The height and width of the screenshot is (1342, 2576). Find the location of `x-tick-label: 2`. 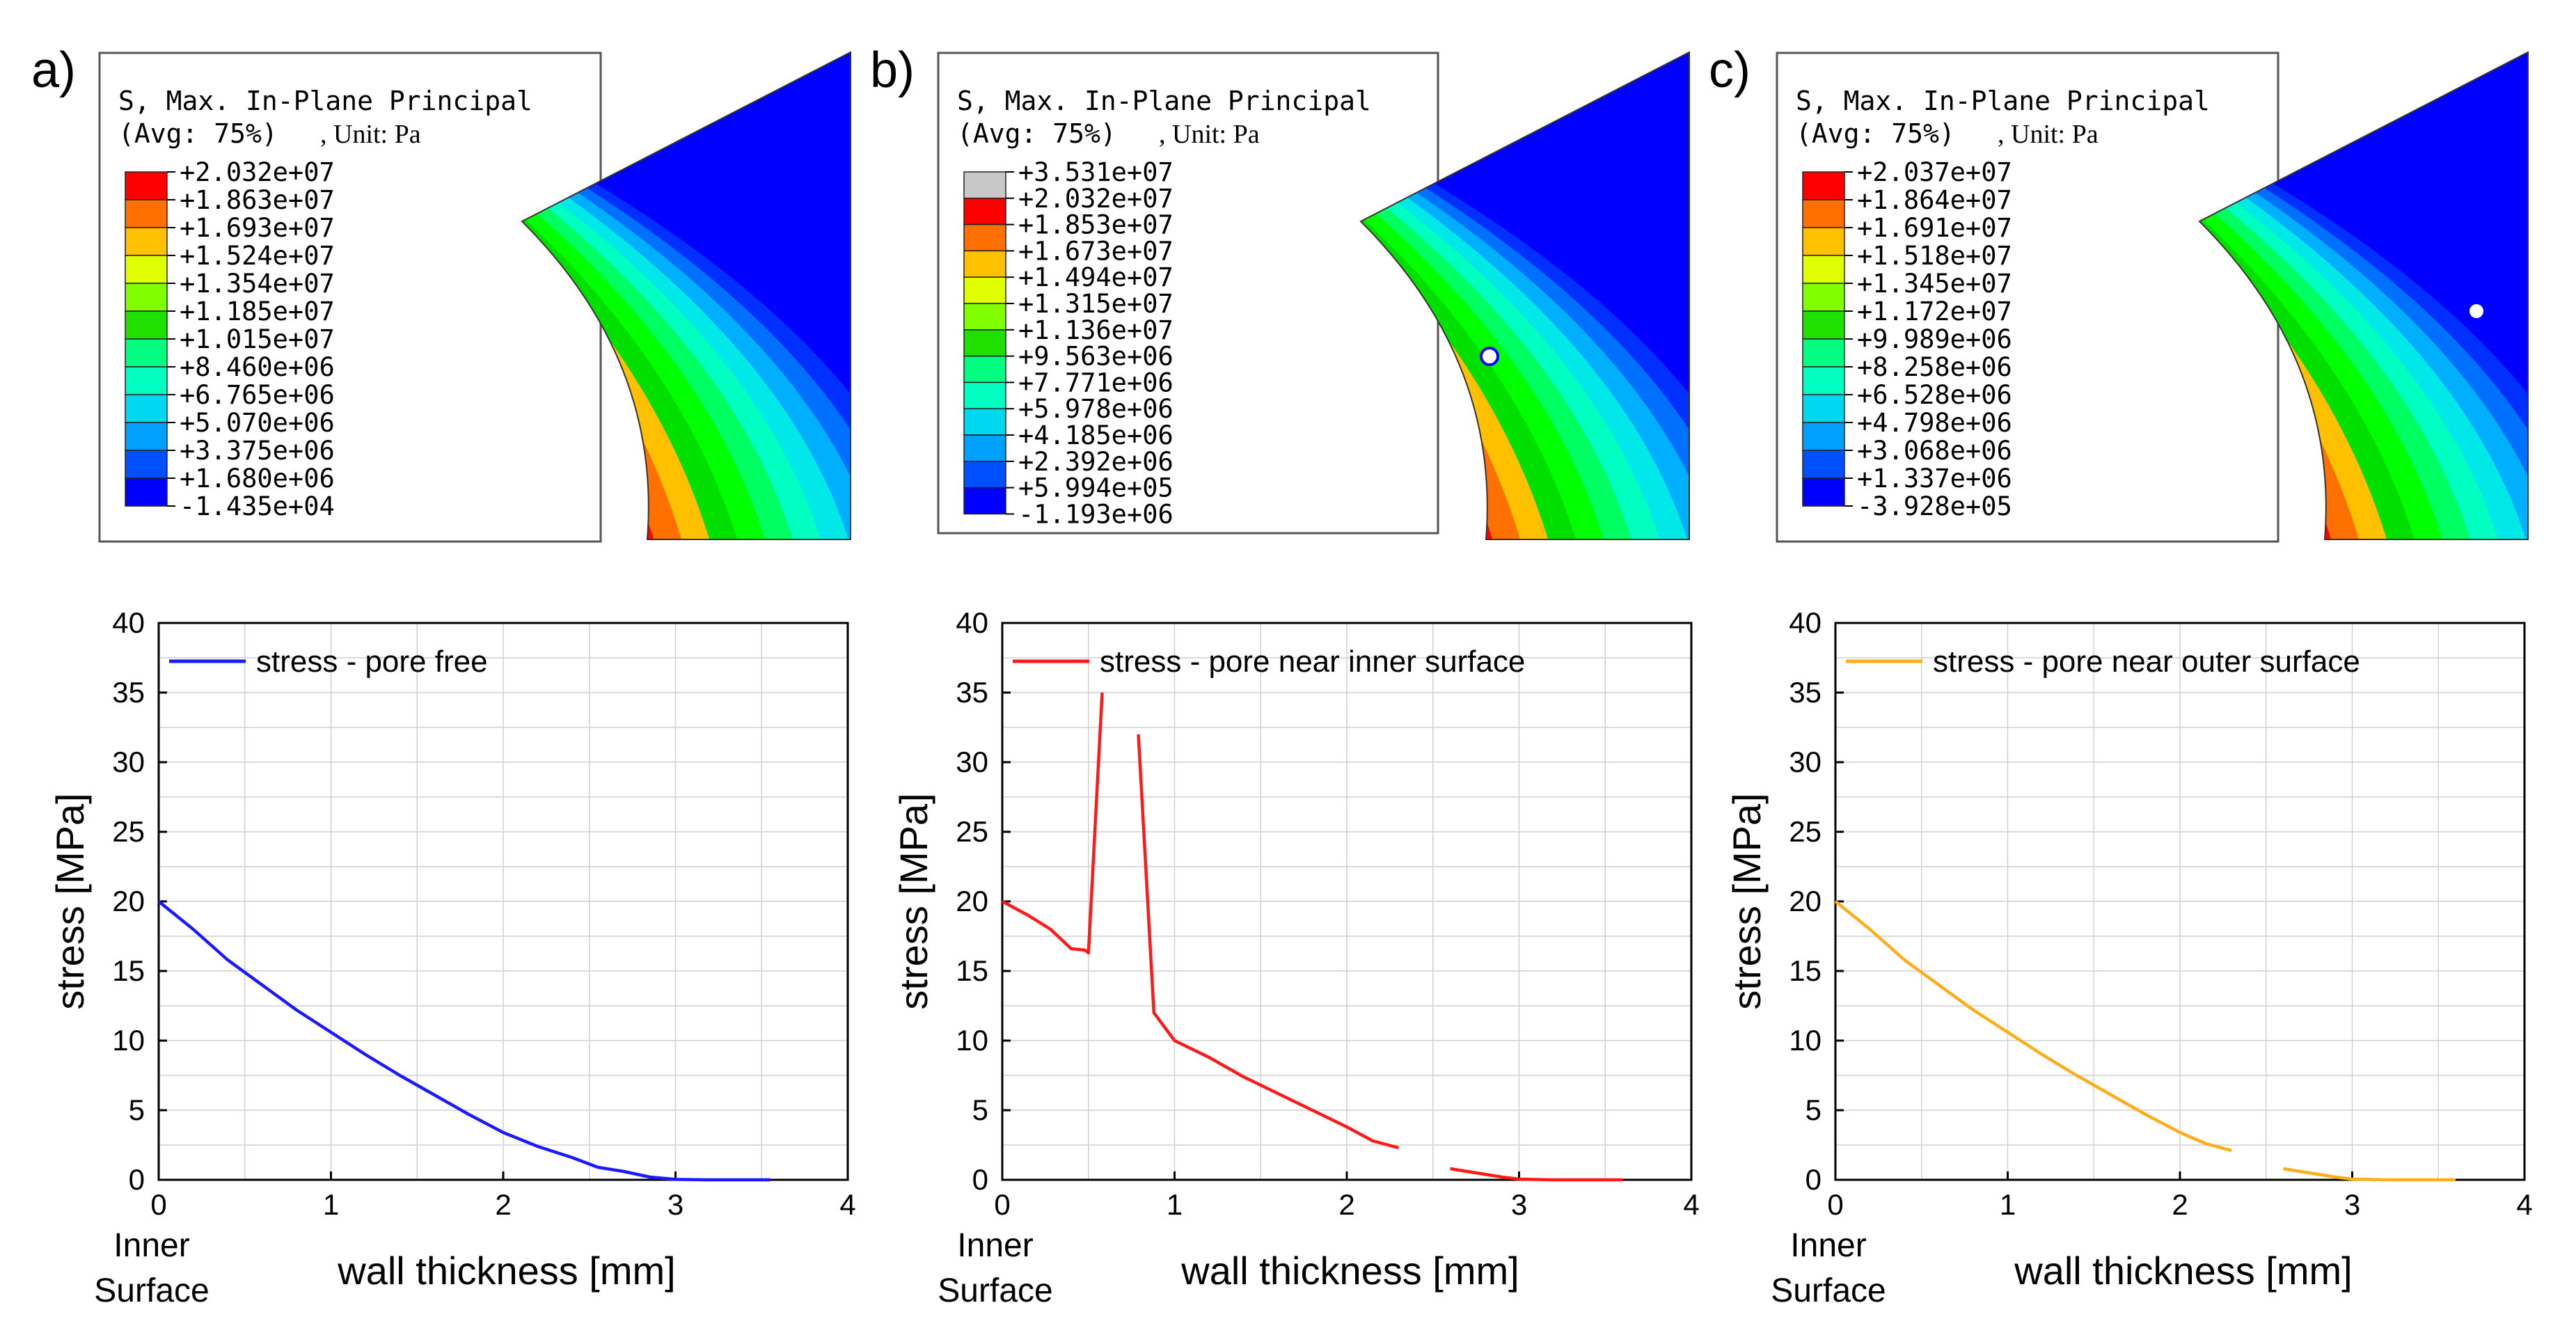

x-tick-label: 2 is located at coordinates (503, 1204).